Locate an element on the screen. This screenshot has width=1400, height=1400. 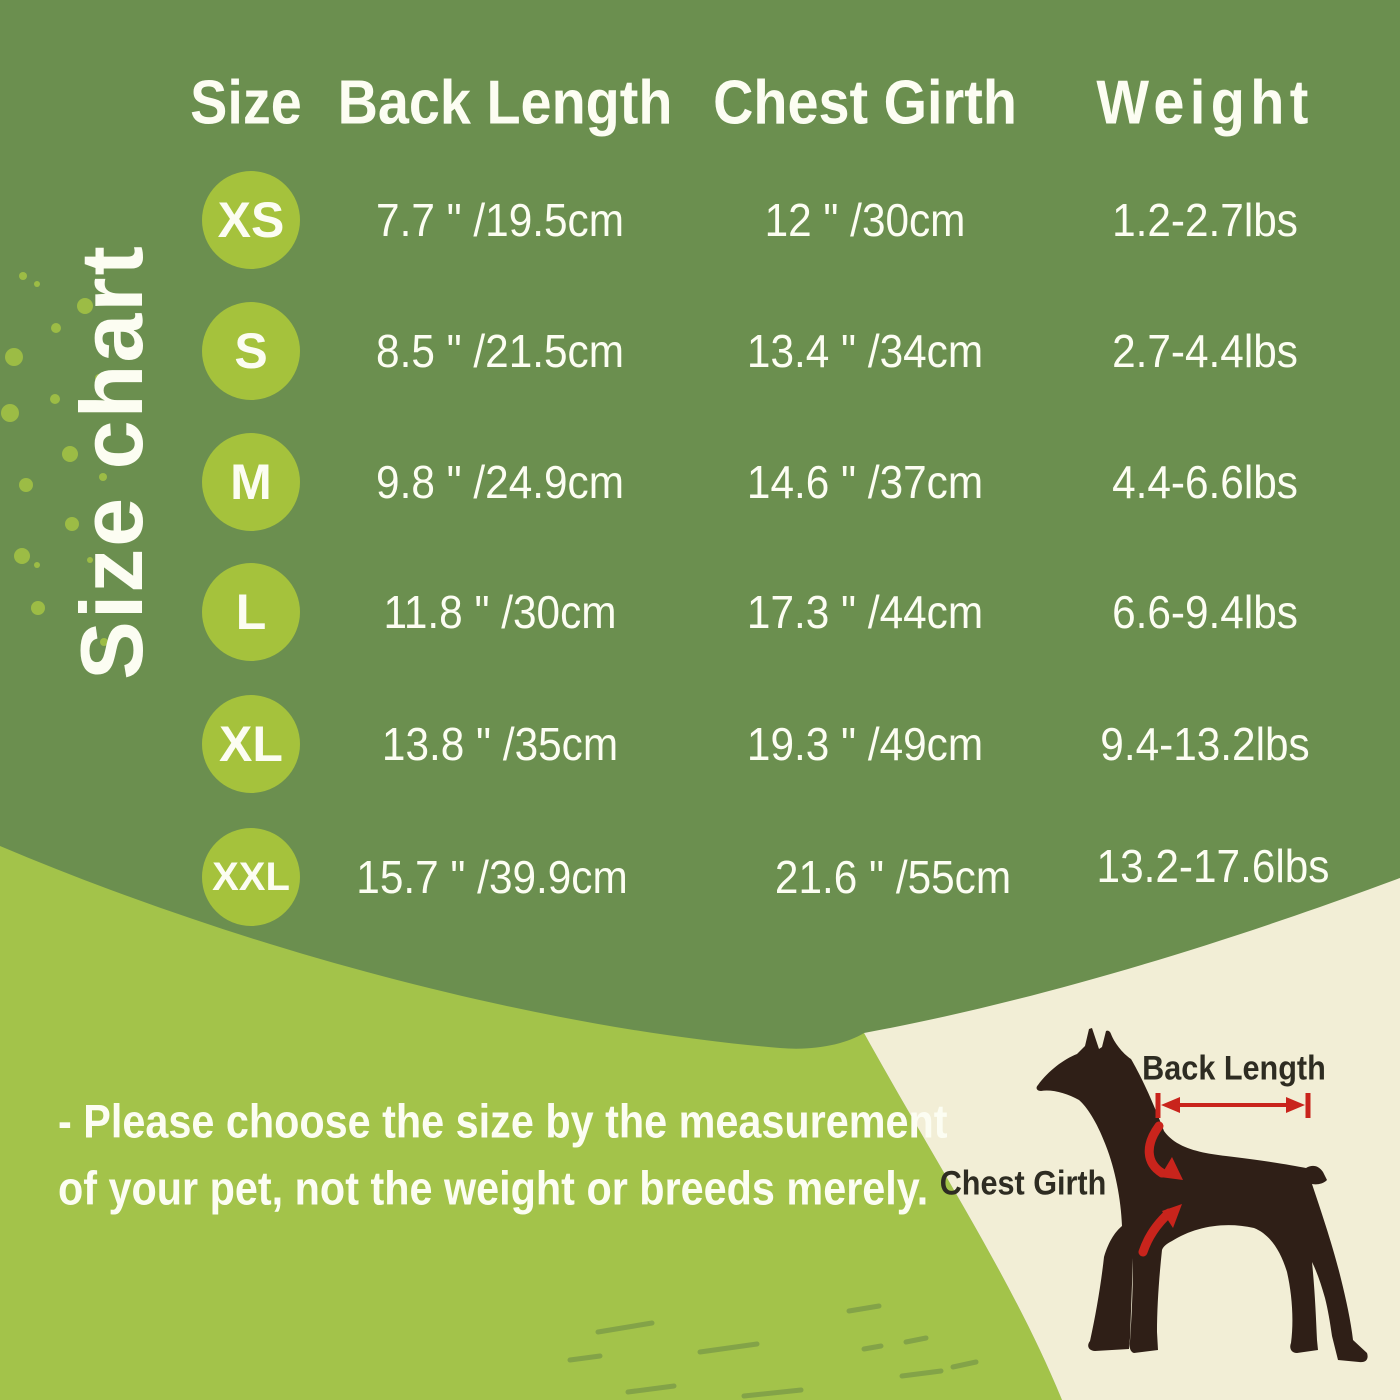
size-badge-label: M is located at coordinates (251, 482).